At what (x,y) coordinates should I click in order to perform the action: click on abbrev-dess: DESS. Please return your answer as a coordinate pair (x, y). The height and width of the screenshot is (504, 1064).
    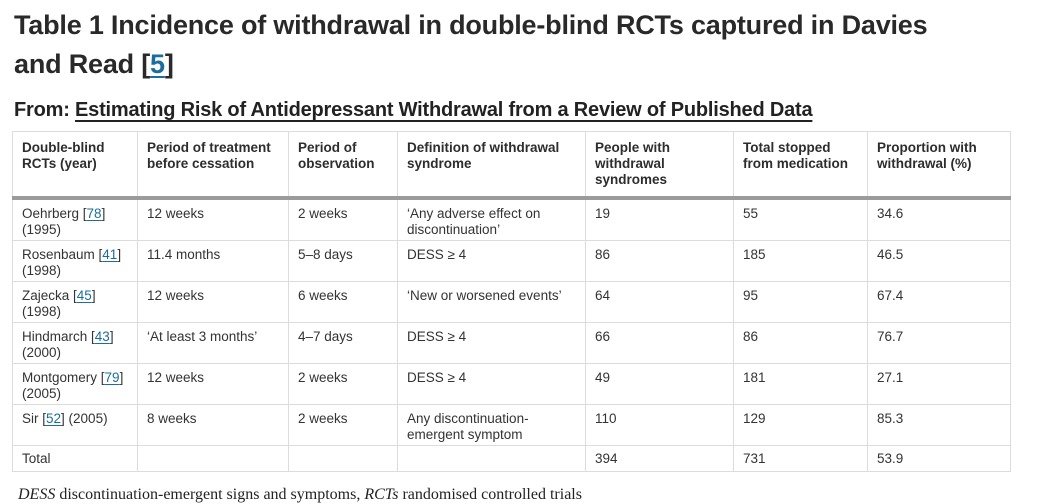
    Looking at the image, I should click on (37, 494).